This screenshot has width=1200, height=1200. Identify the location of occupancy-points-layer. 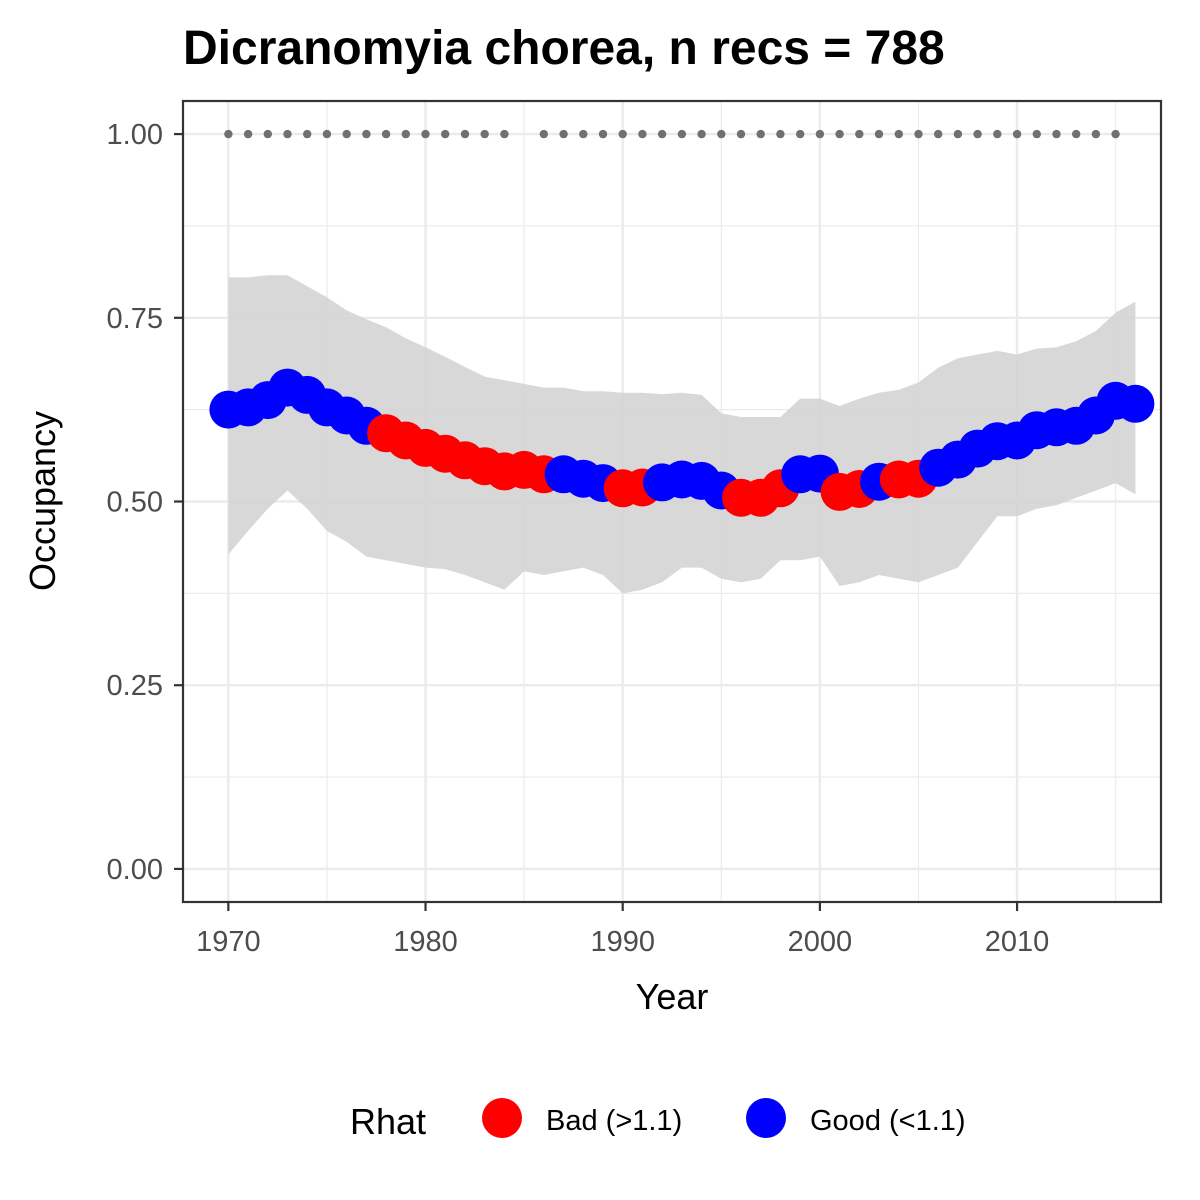
(682, 442).